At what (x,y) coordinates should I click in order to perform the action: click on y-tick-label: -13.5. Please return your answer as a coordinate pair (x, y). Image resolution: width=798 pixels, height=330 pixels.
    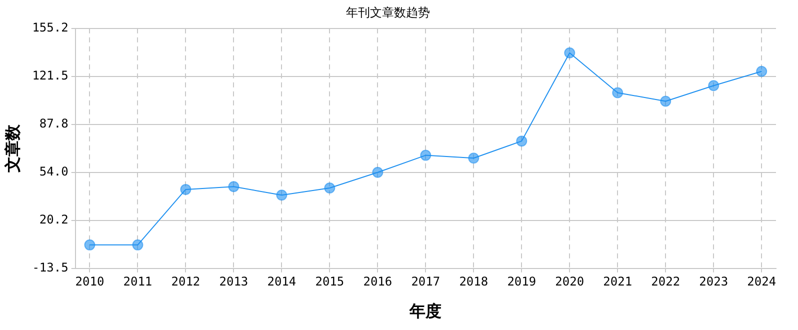
    Looking at the image, I should click on (50, 267).